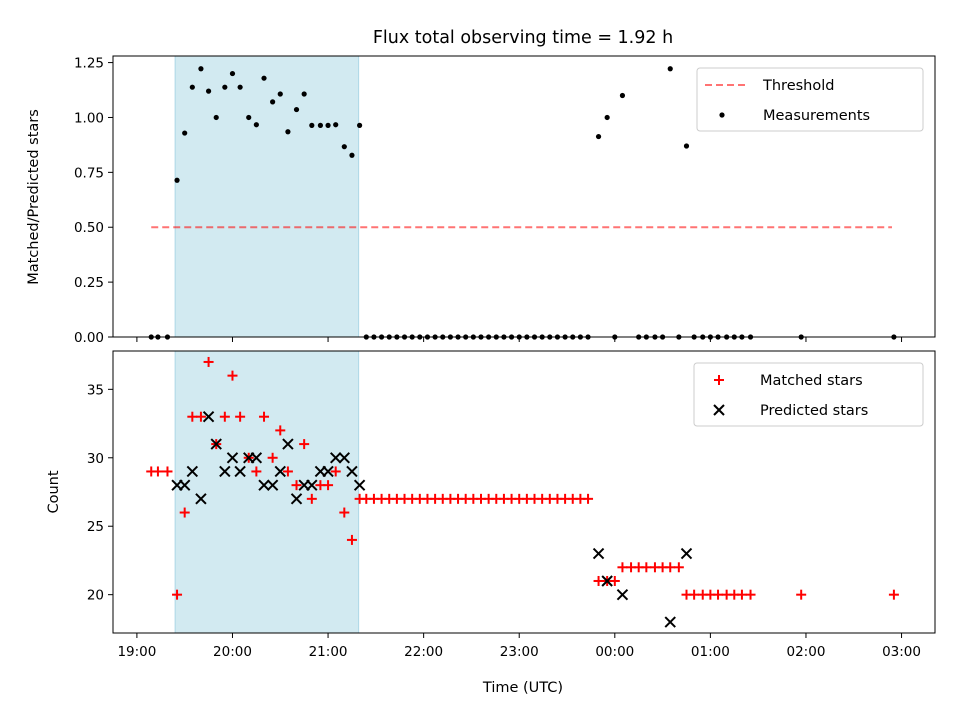 This screenshot has width=960, height=720. What do you see at coordinates (95, 459) in the screenshot?
I see `y-tick-label: 30` at bounding box center [95, 459].